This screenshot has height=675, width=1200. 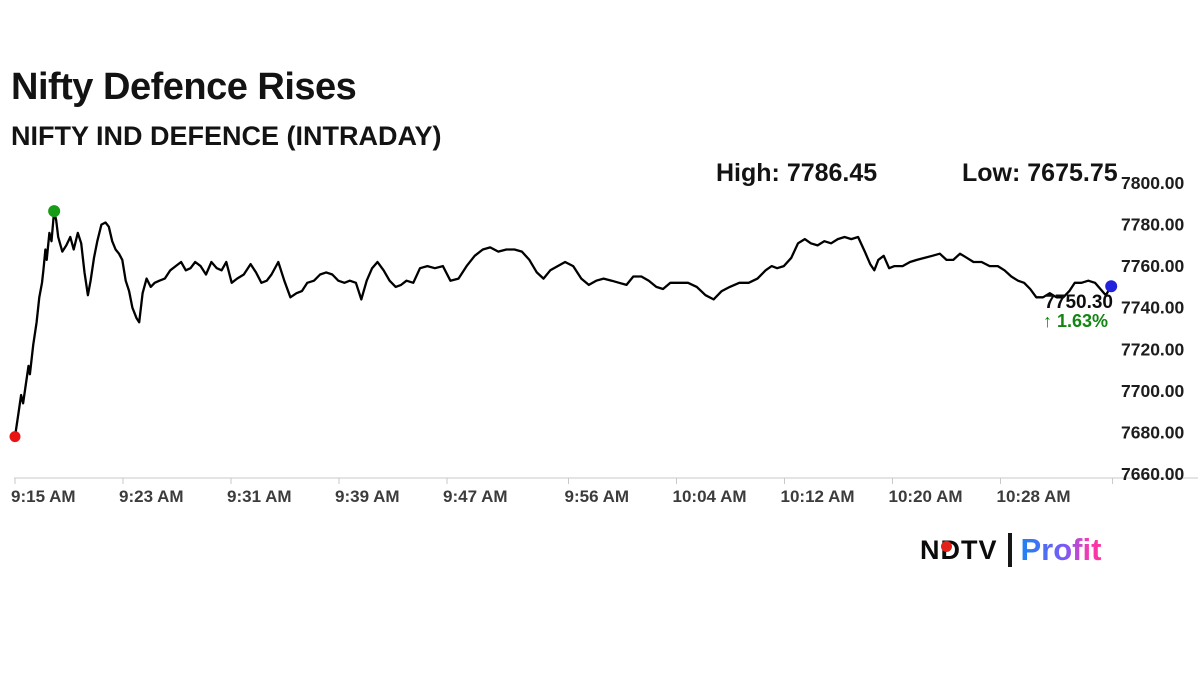 What do you see at coordinates (1153, 308) in the screenshot?
I see `y-axis-tick-label: 7740.00` at bounding box center [1153, 308].